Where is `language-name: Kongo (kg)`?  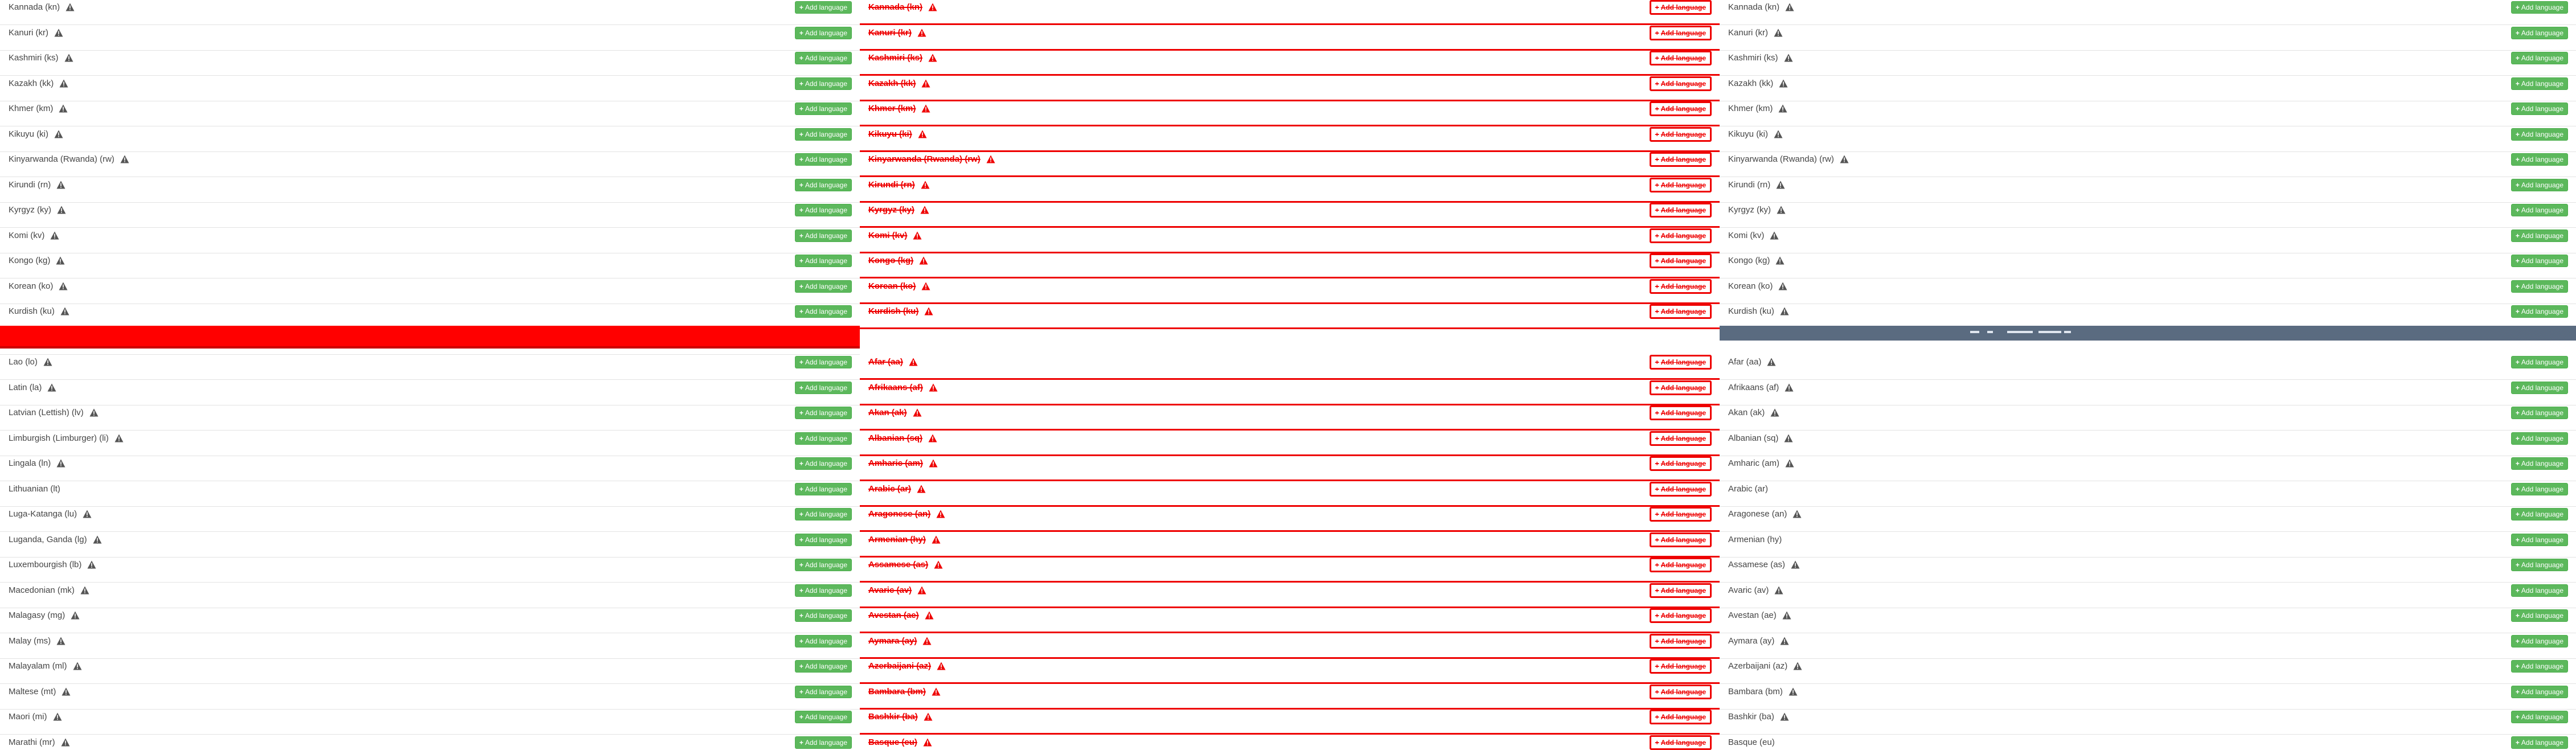
language-name: Kongo (kg) is located at coordinates (1756, 261).